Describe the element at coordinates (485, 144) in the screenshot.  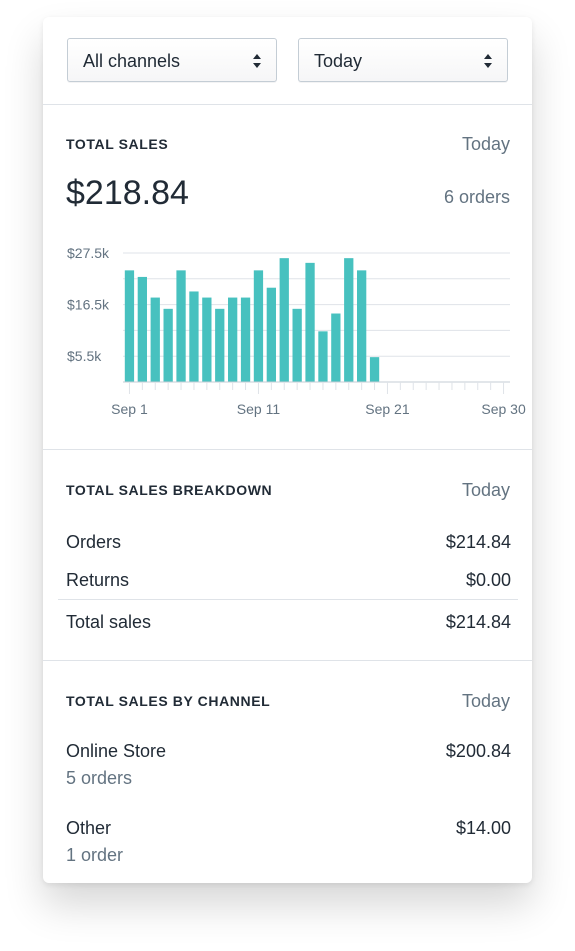
I see `total-sales-date: Today` at that location.